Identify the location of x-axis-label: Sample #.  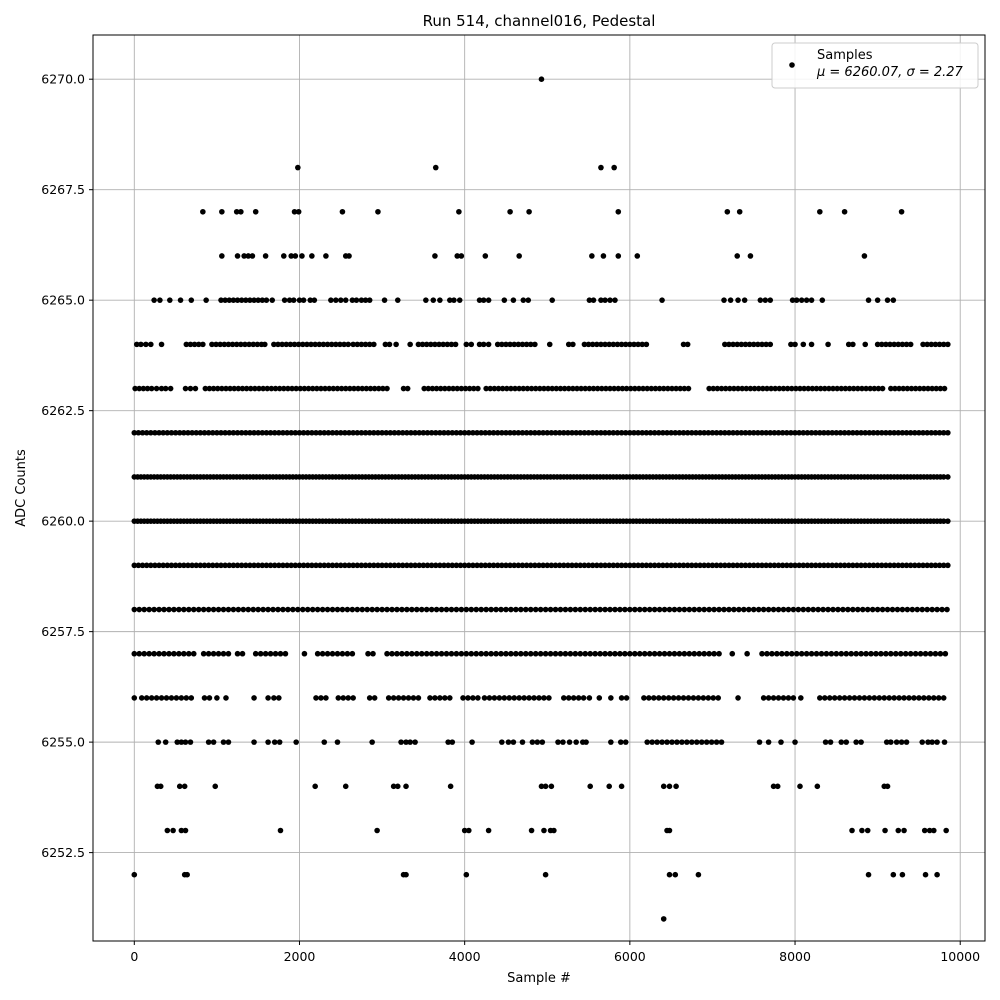
(539, 978).